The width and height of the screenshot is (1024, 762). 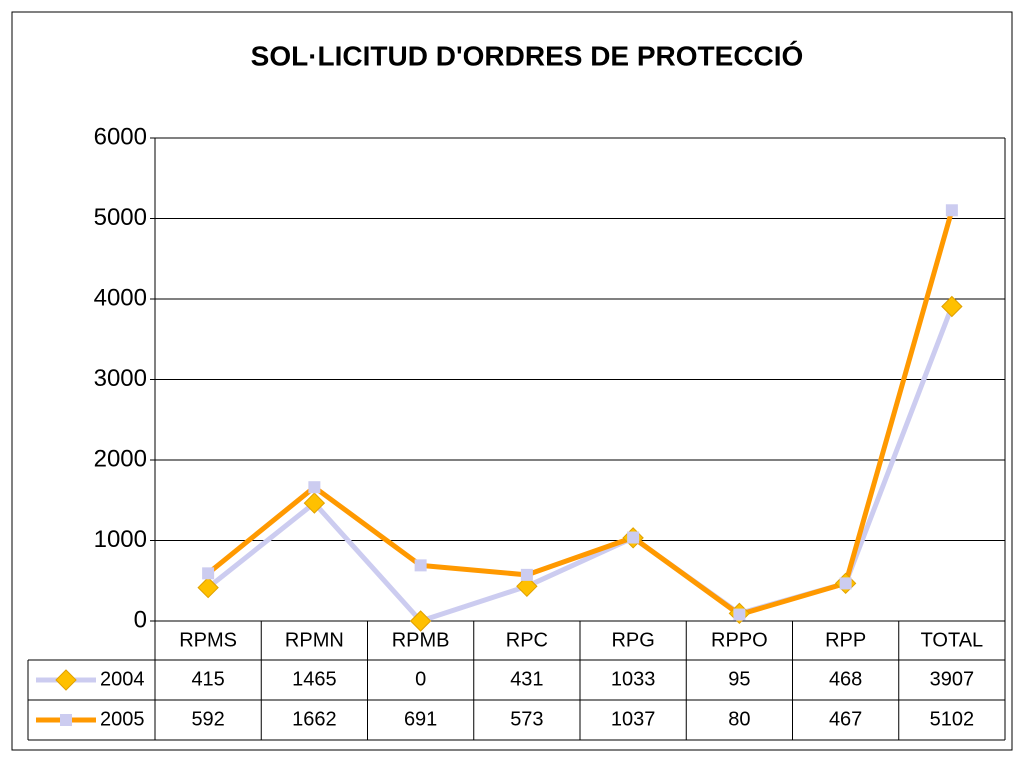 What do you see at coordinates (739, 679) in the screenshot?
I see `table-value: 95` at bounding box center [739, 679].